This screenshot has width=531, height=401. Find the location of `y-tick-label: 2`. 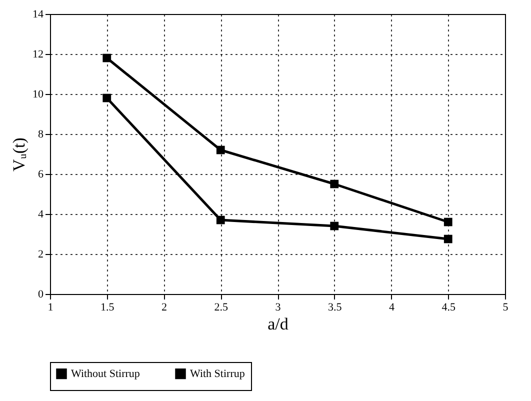

y-tick-label: 2 is located at coordinates (41, 254).